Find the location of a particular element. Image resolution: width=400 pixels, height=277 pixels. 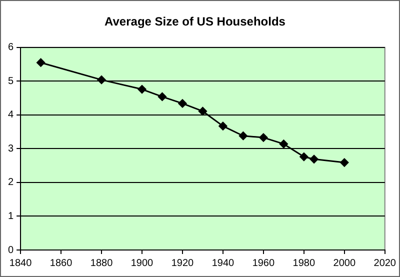

x-tick-label: 1920 is located at coordinates (182, 263).